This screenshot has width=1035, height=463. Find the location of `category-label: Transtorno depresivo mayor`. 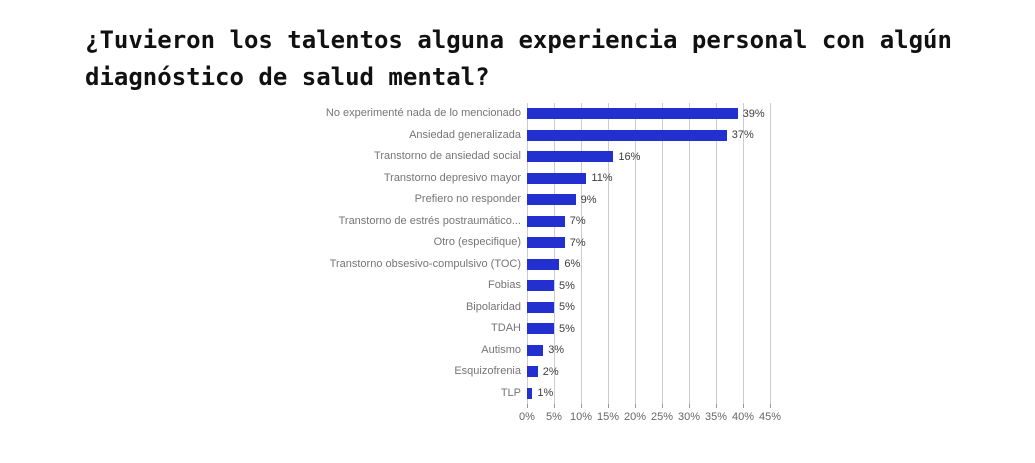

category-label: Transtorno depresivo mayor is located at coordinates (452, 177).